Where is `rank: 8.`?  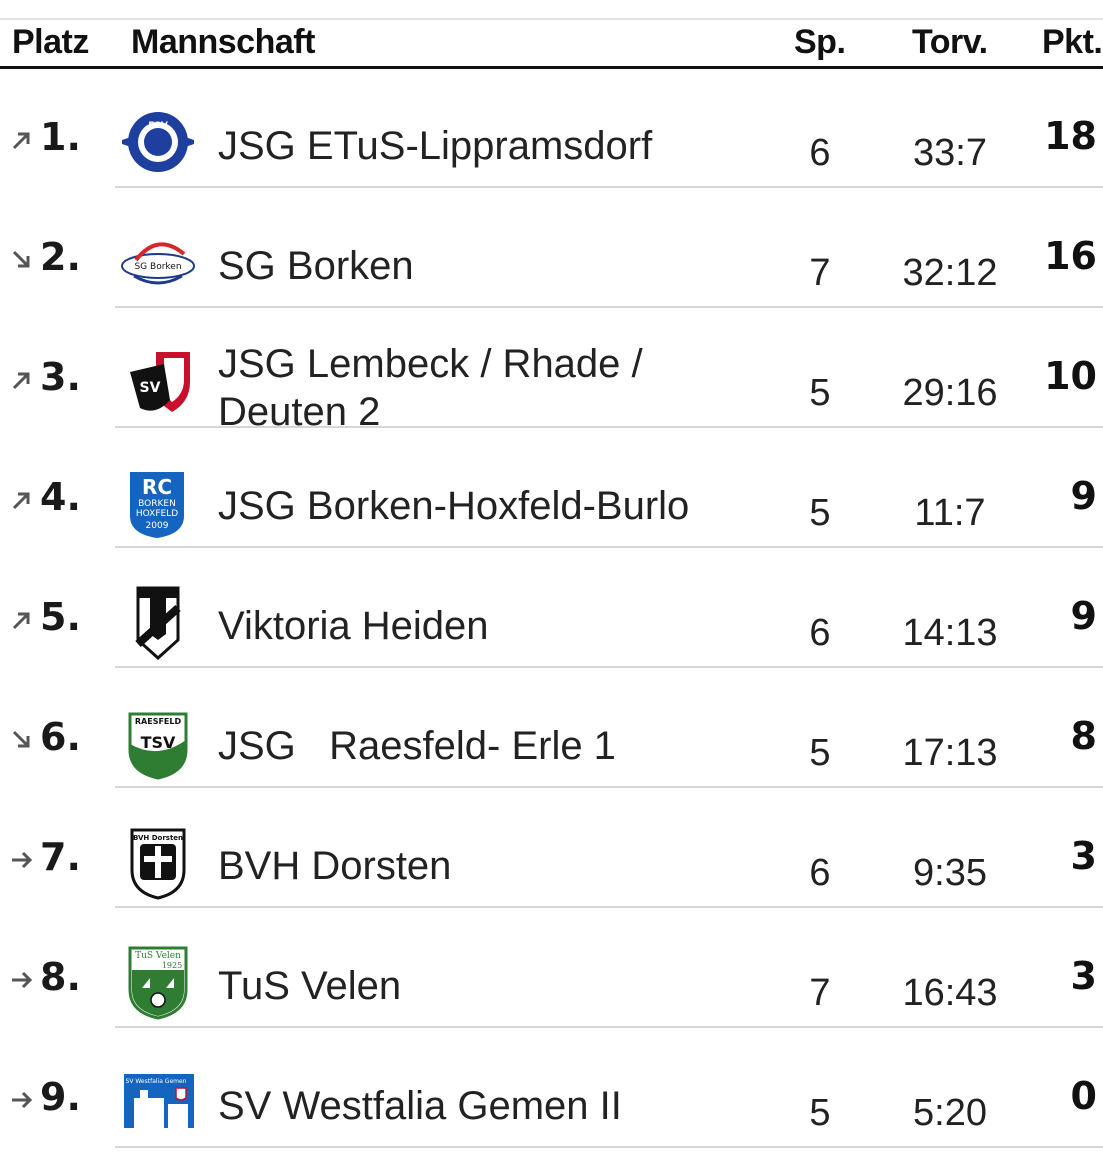 rank: 8. is located at coordinates (60, 977).